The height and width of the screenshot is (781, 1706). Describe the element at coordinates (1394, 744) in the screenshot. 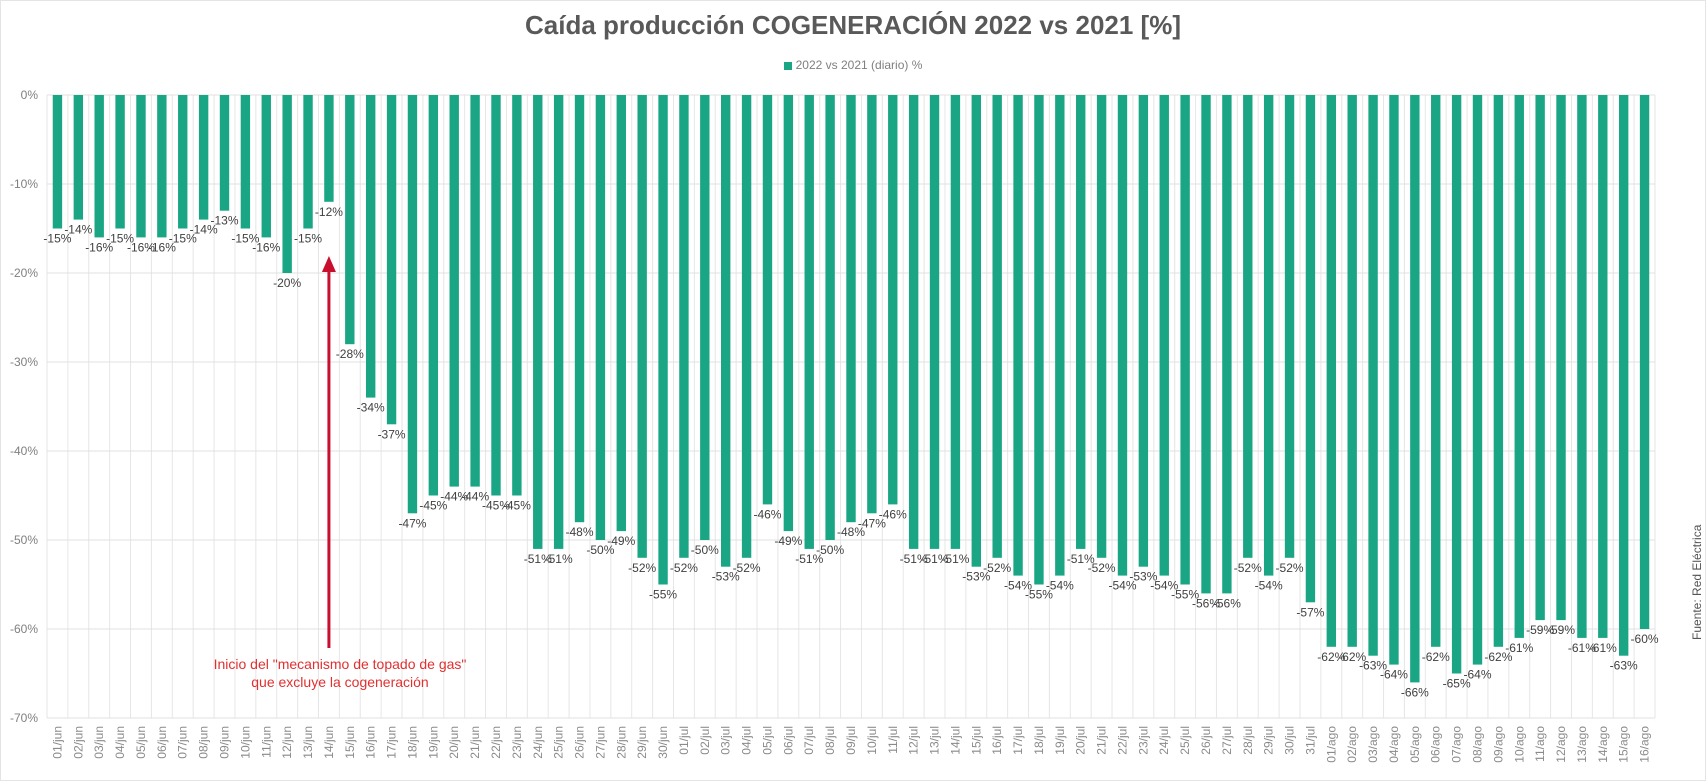

I see `x-tick-label: 04/ago` at that location.